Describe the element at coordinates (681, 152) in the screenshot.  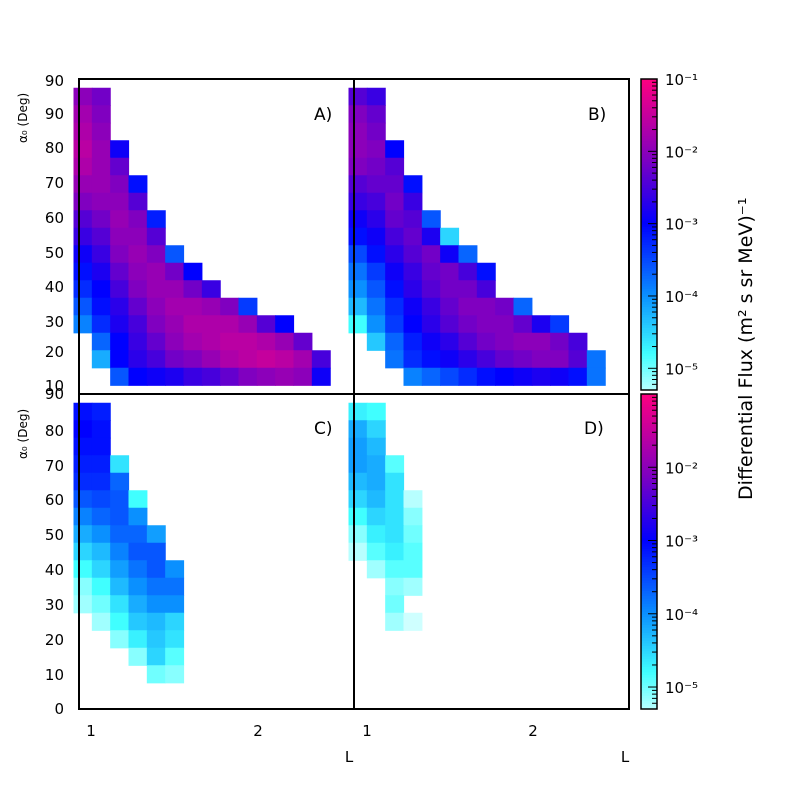
I see `colorbar-tick-label: 10⁻²` at that location.